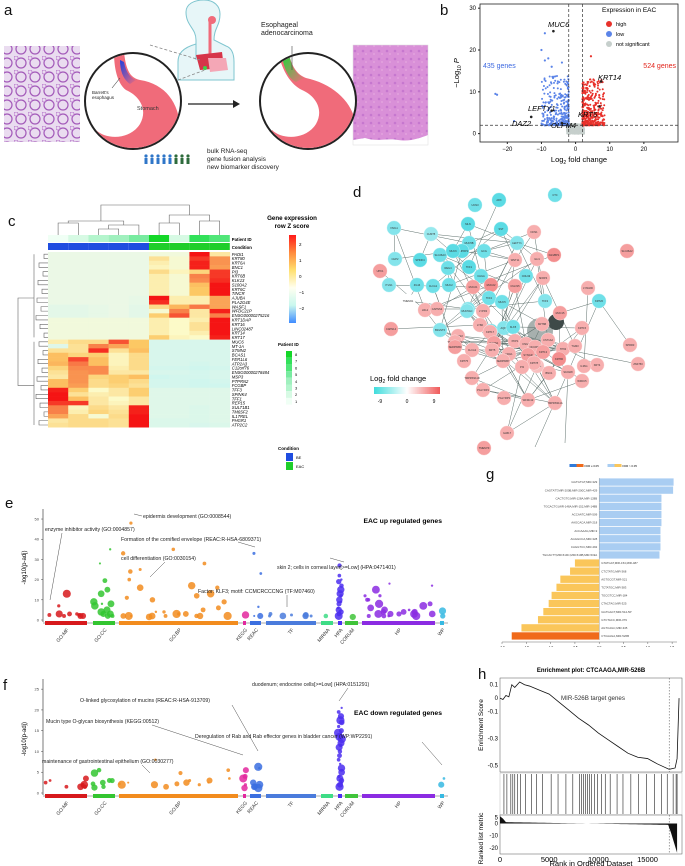  What do you see at coordinates (449, 285) in the screenshot?
I see `node-label: MUC2` at bounding box center [449, 285].